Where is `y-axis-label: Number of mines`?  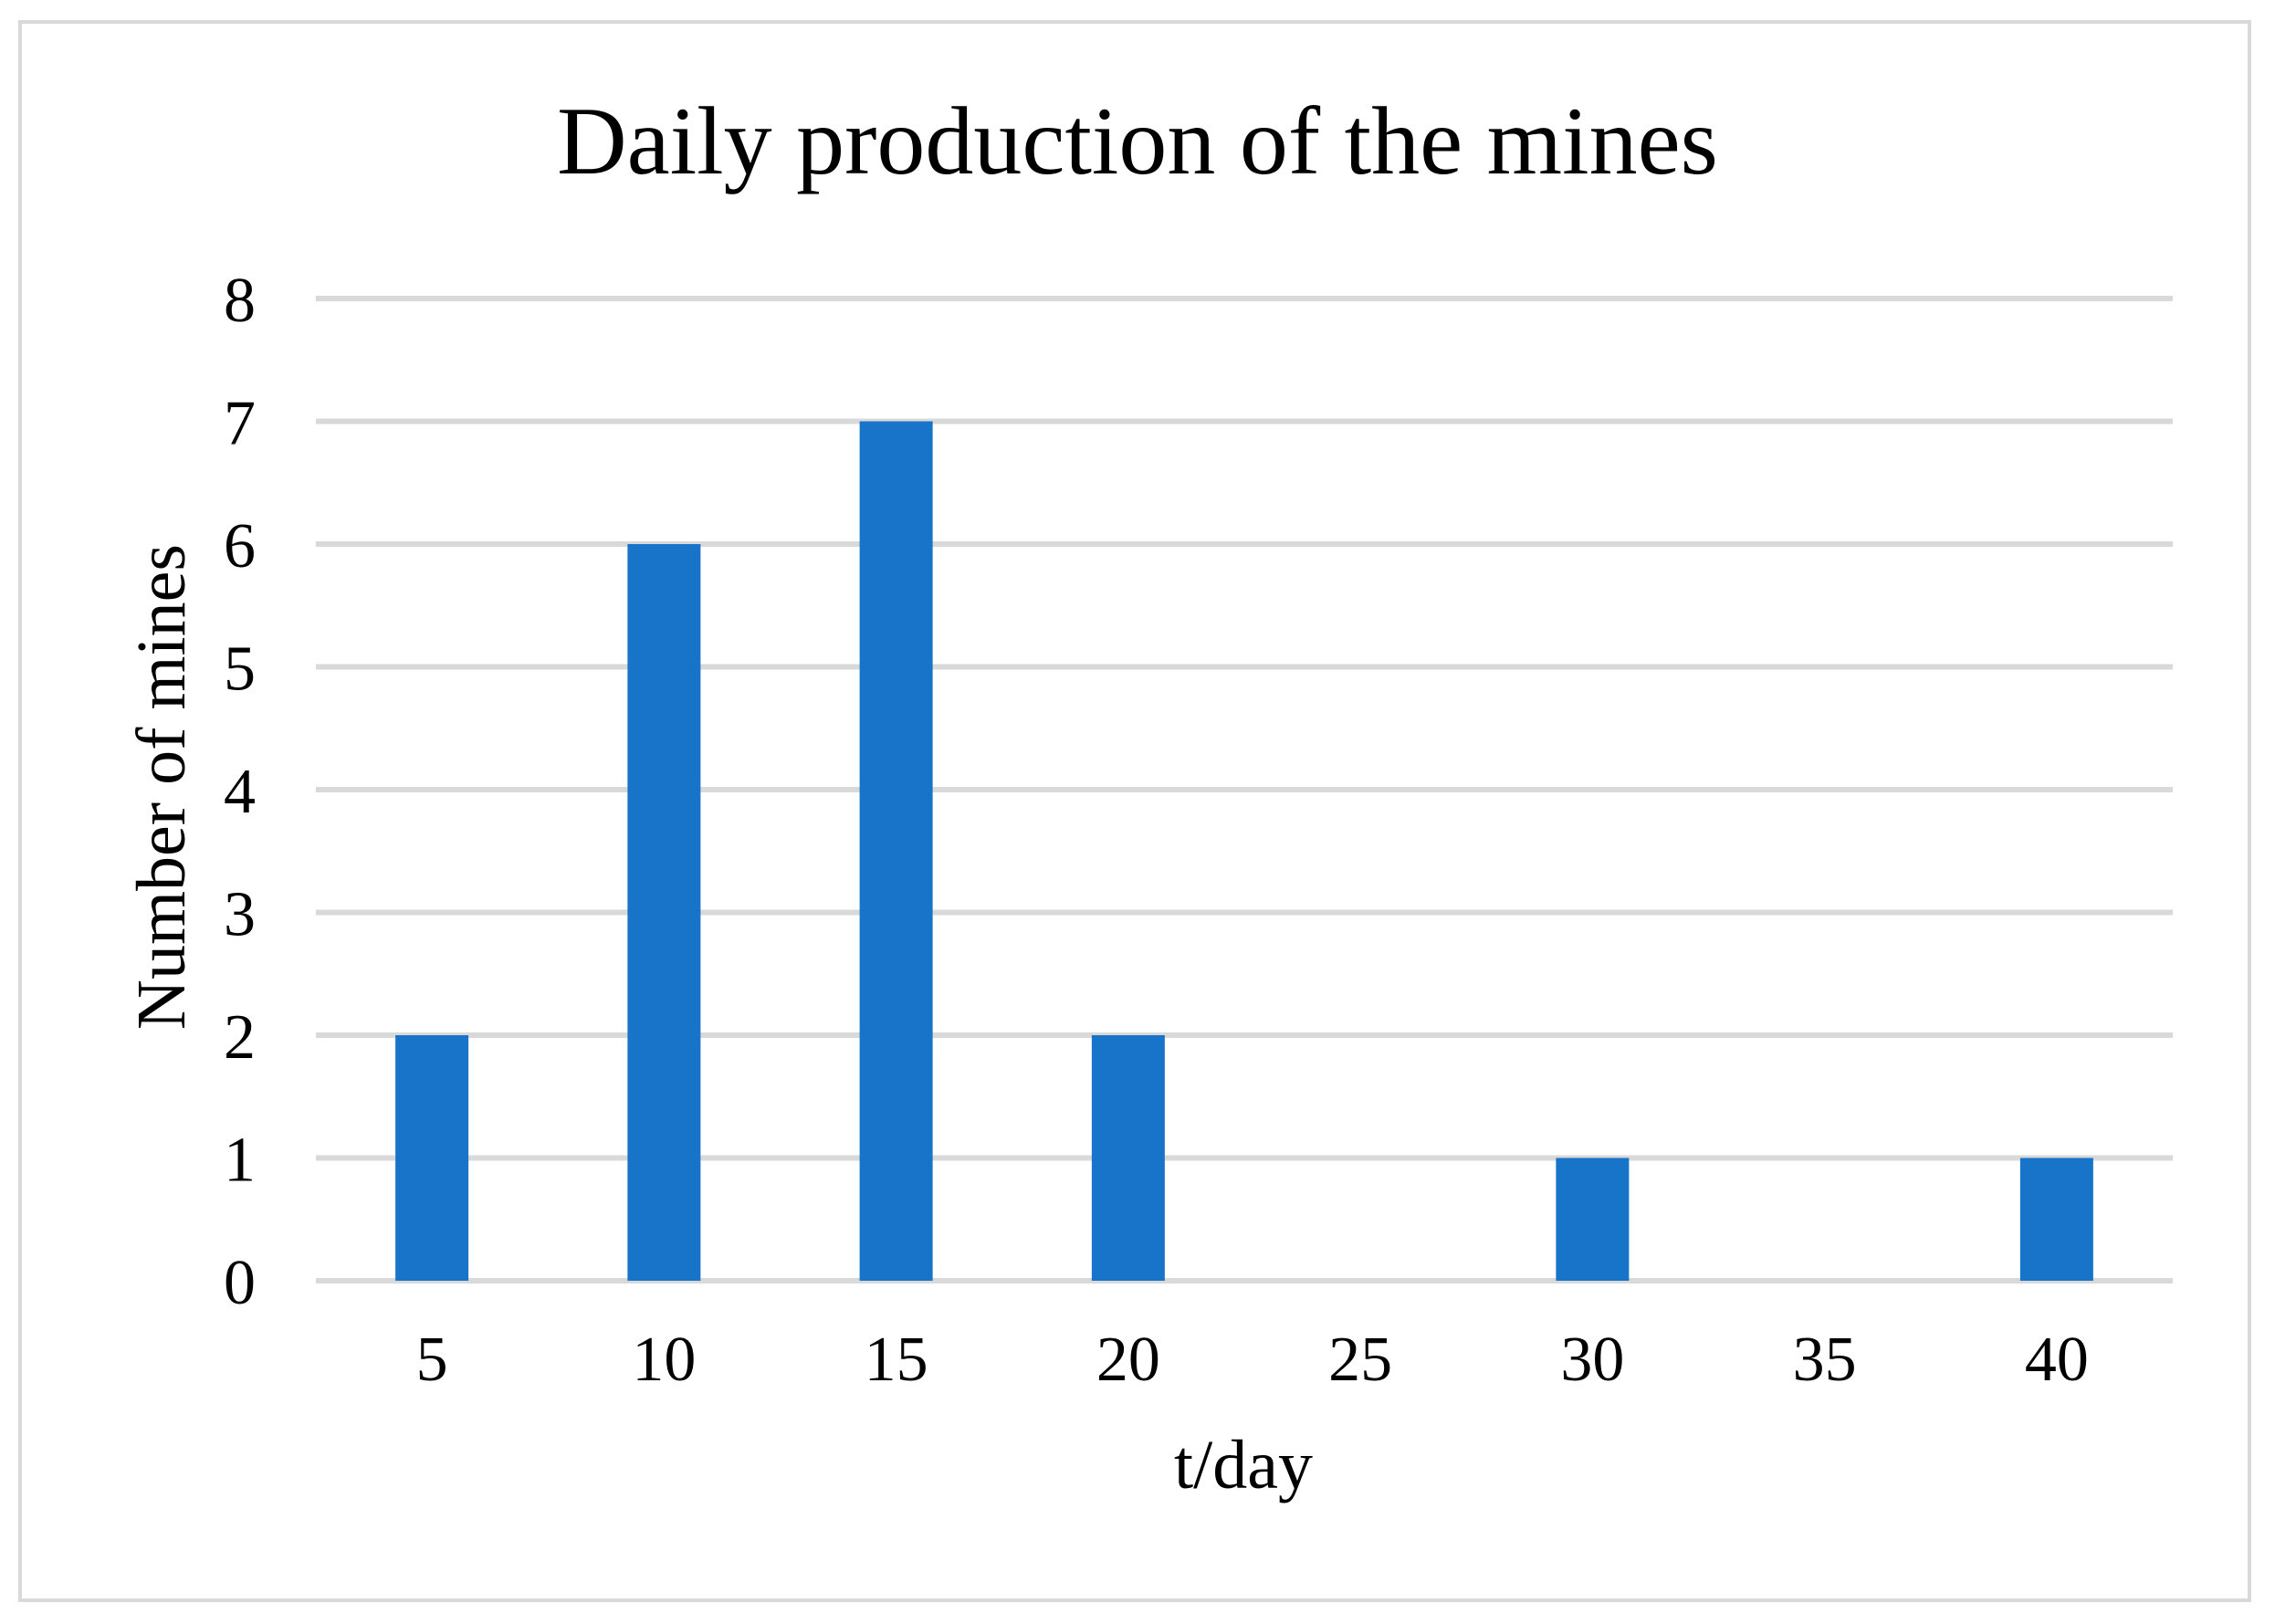 y-axis-label: Number of mines is located at coordinates (161, 787).